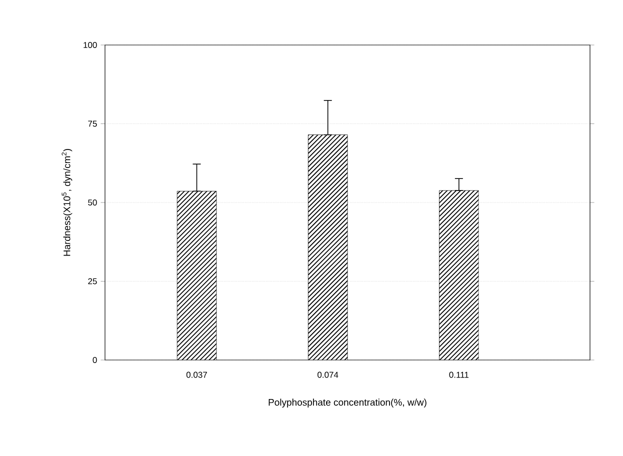 This screenshot has width=623, height=456. What do you see at coordinates (94, 360) in the screenshot?
I see `y-tick-label: 0` at bounding box center [94, 360].